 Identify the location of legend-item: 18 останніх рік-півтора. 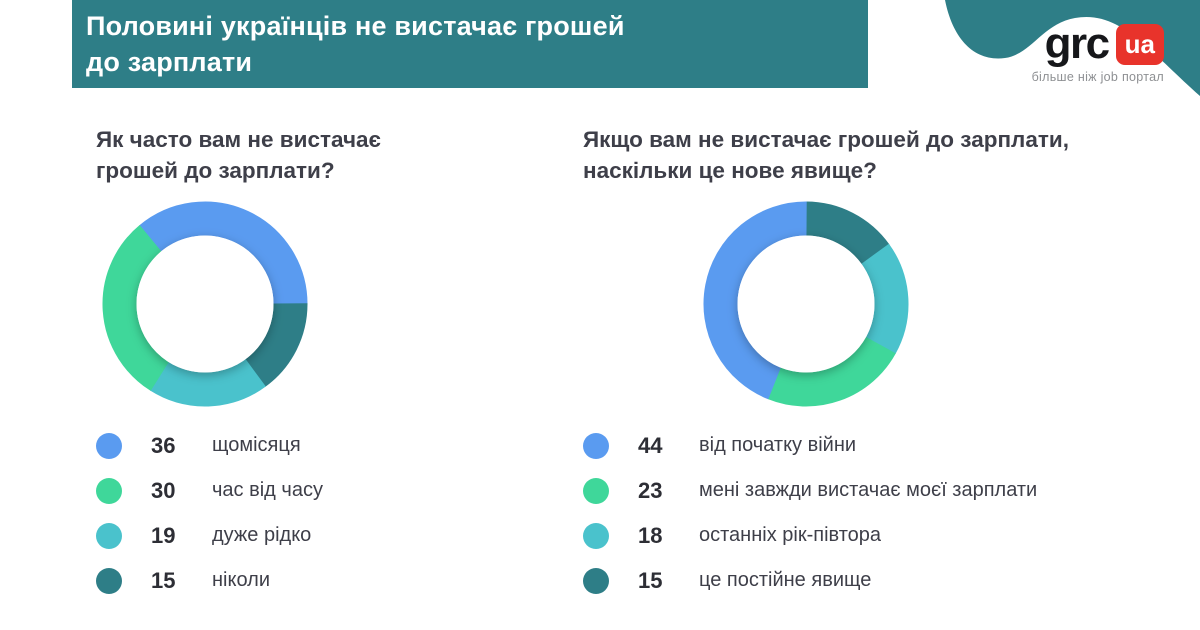
(810, 535).